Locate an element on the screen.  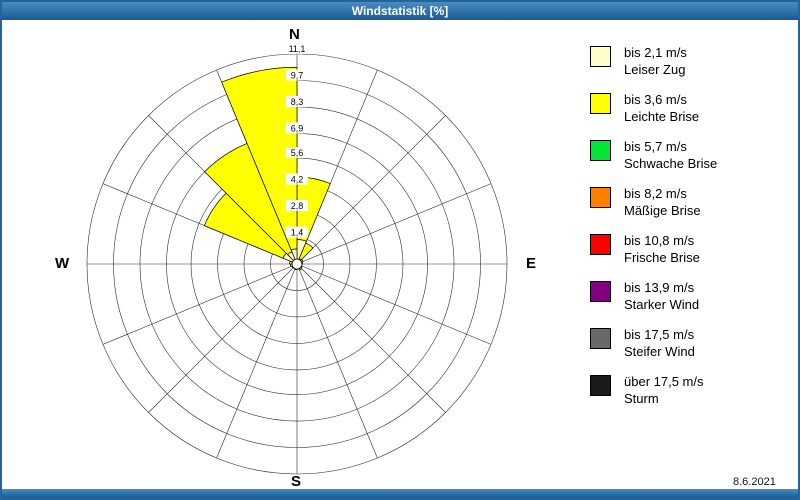
legend-item-description: Leiser Zug is located at coordinates (655, 69).